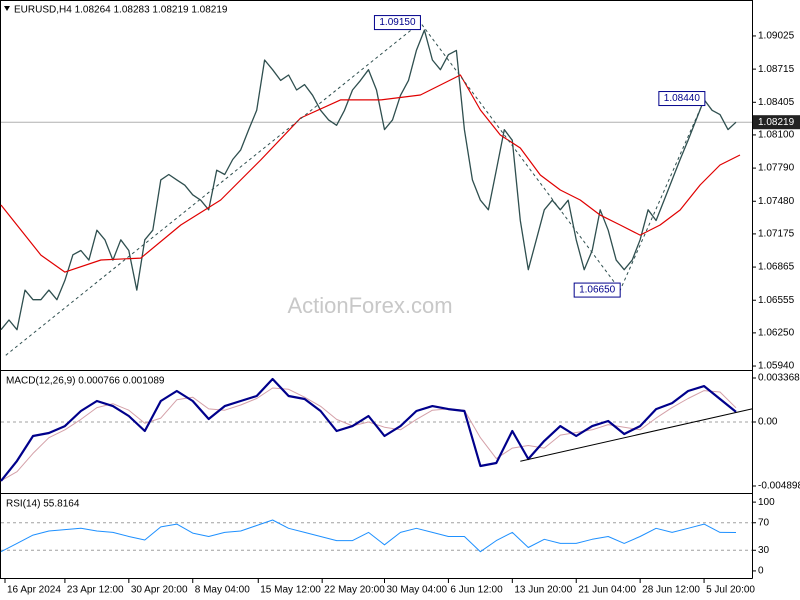  Describe the element at coordinates (543, 590) in the screenshot. I see `x-tick-label: 13 Jun 20:00` at that location.